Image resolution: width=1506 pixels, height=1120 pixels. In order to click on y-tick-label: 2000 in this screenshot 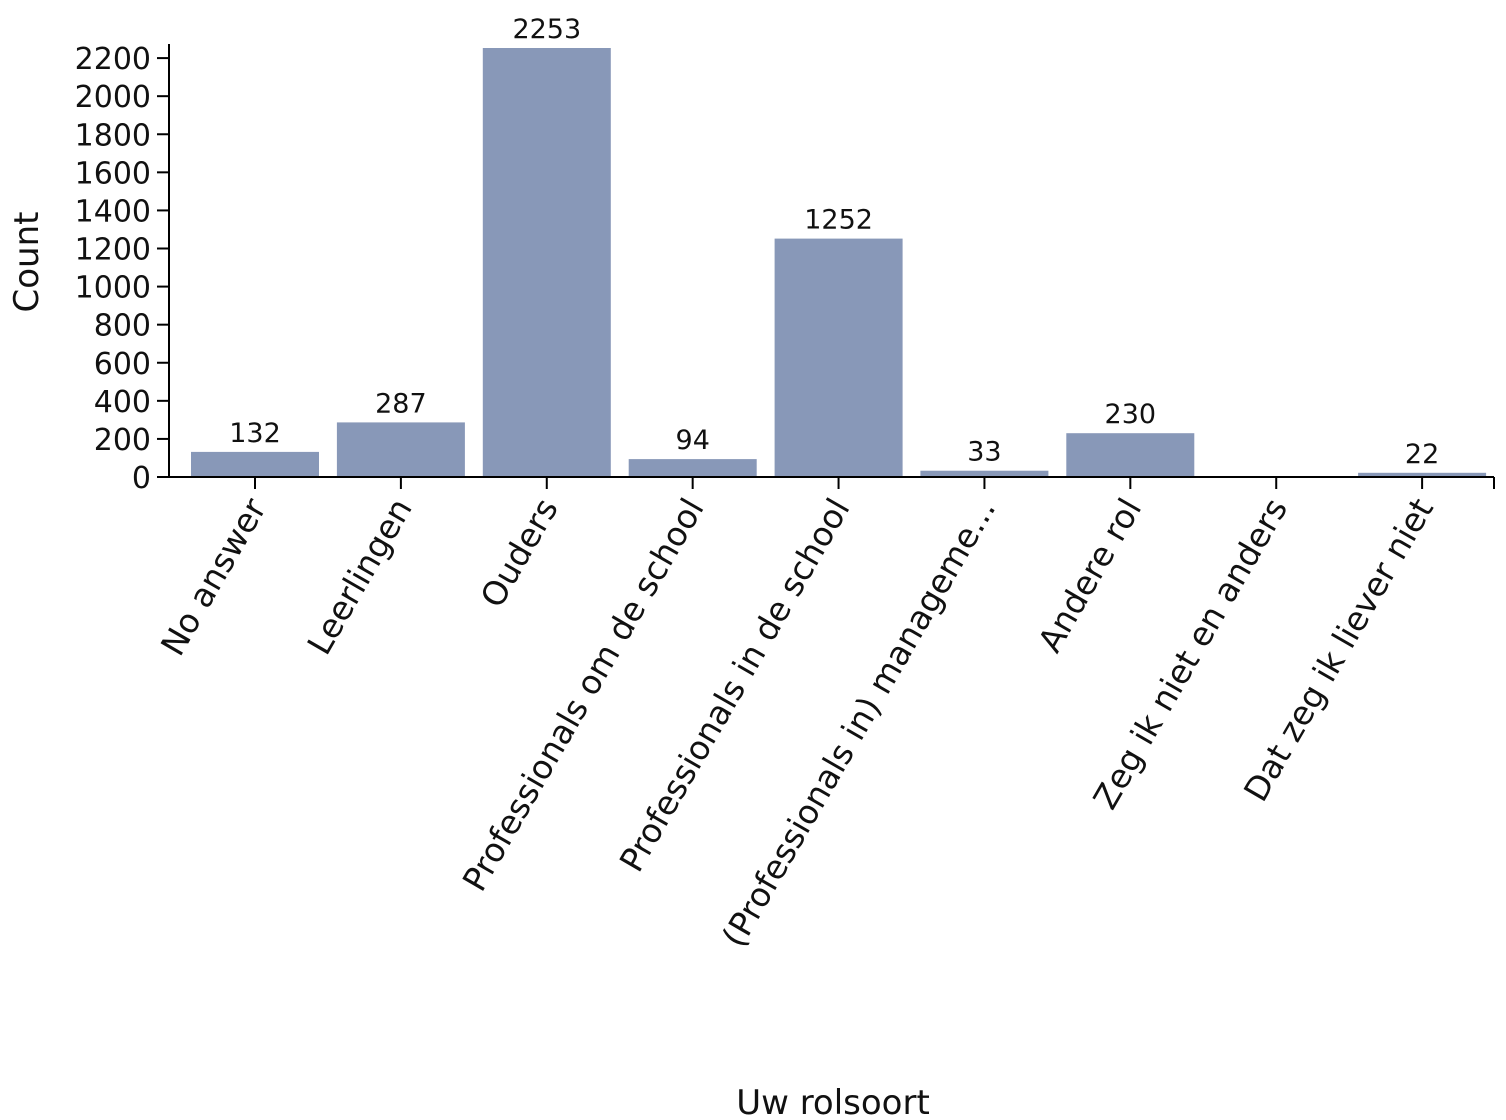, I will do `click(113, 97)`.